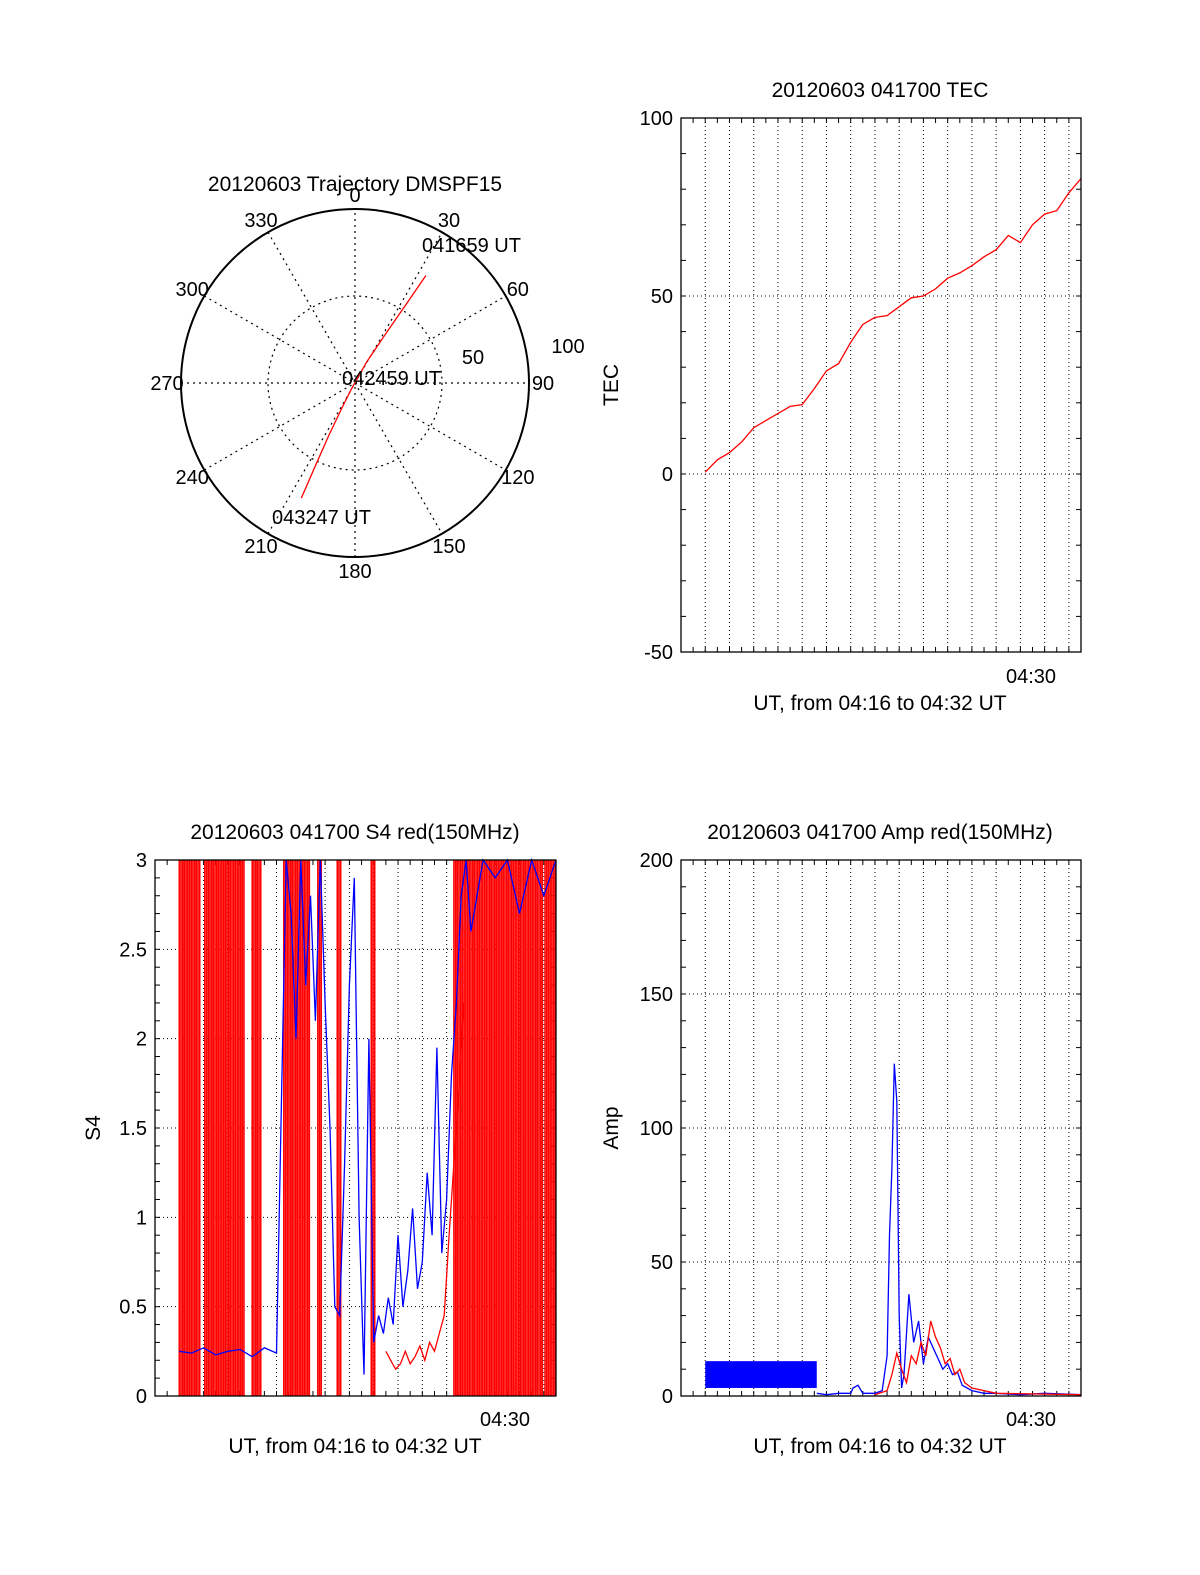  I want to click on polar-azimuth-label: 240, so click(191, 478).